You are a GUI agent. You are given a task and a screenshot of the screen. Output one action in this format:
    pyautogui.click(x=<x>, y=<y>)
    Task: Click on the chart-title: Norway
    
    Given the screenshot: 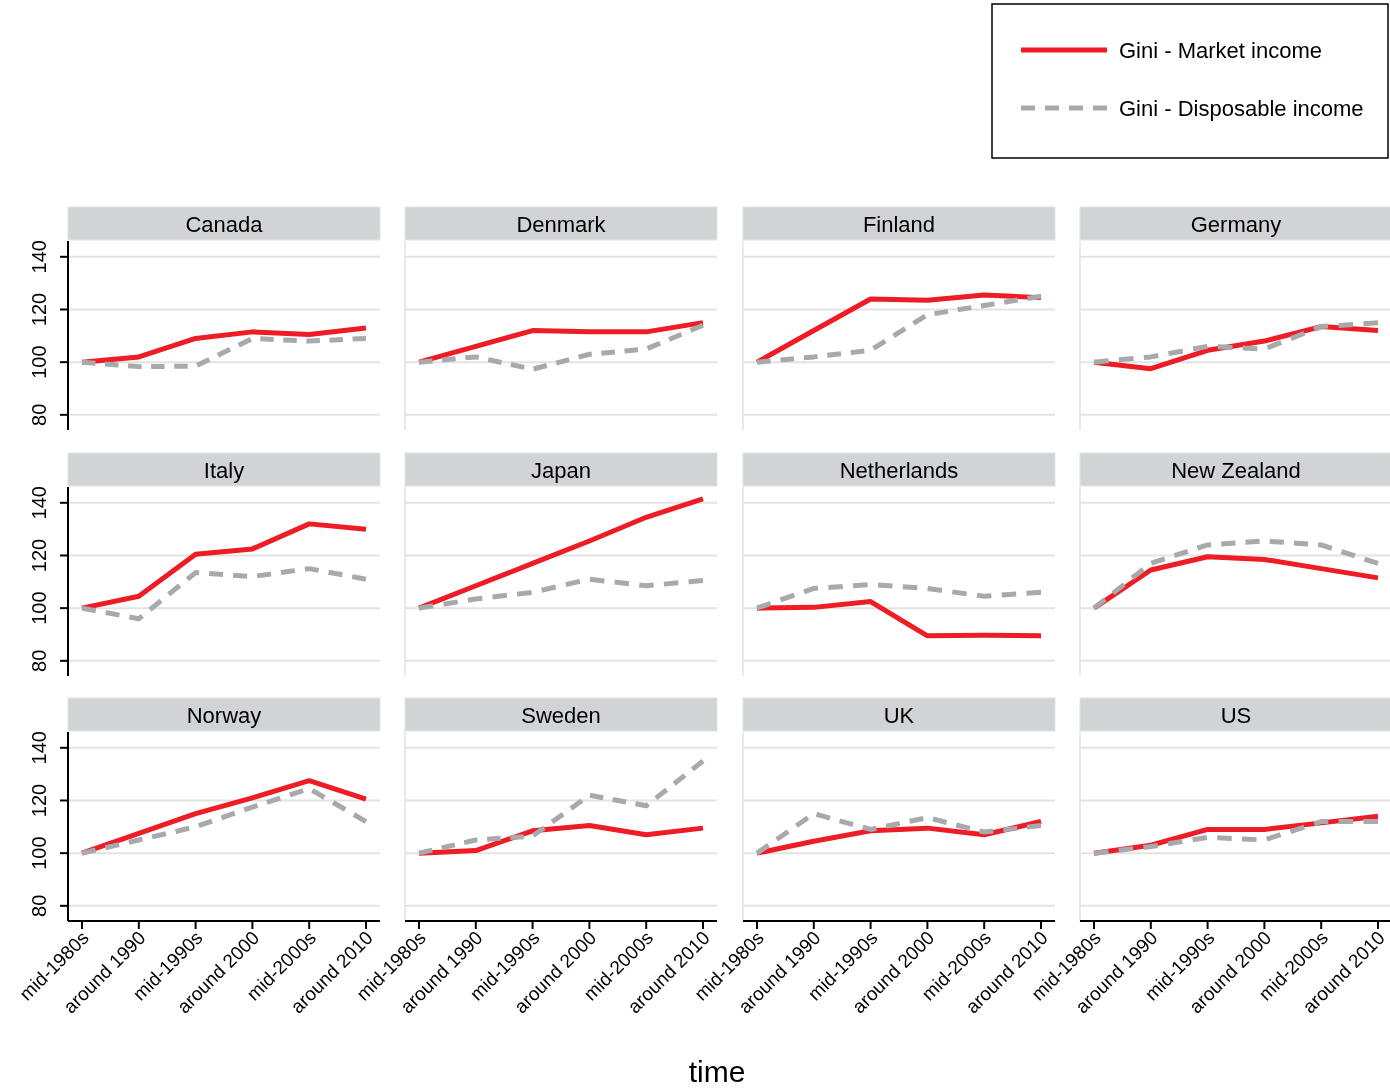 What is the action you would take?
    pyautogui.click(x=224, y=715)
    